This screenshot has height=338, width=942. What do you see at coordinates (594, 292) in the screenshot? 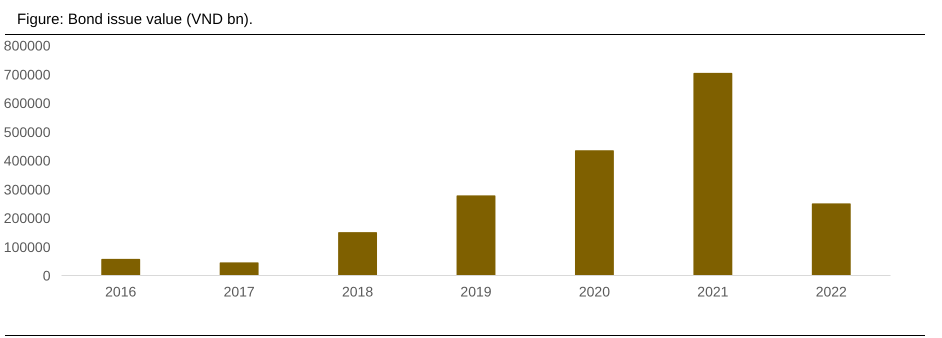
I see `x-tick-label: 2020` at bounding box center [594, 292].